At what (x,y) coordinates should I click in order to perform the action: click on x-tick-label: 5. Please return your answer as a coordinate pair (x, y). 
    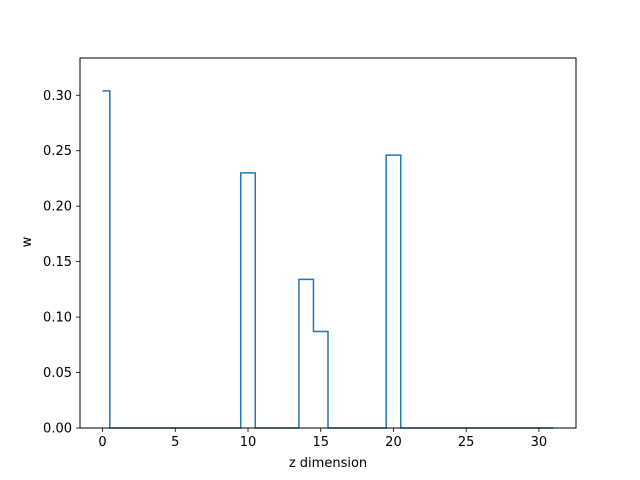
    Looking at the image, I should click on (175, 442).